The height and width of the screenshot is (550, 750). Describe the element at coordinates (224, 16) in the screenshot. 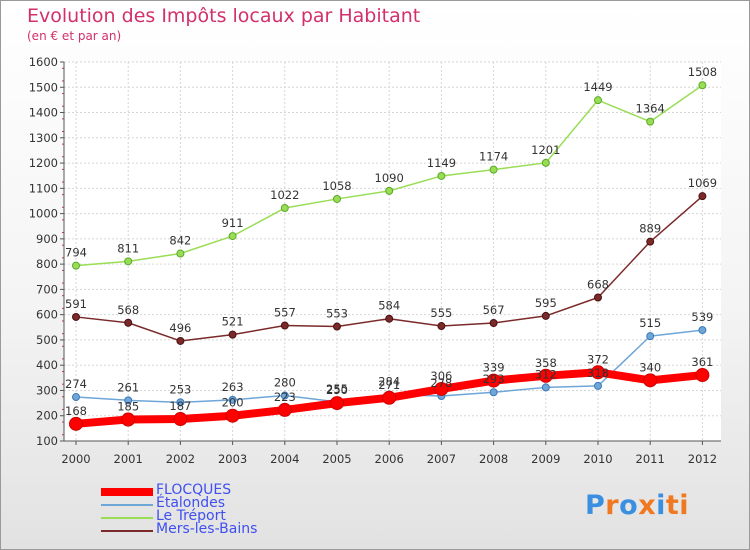

I see `chart-title: Evolution des Impôts locaux par Habitant` at that location.